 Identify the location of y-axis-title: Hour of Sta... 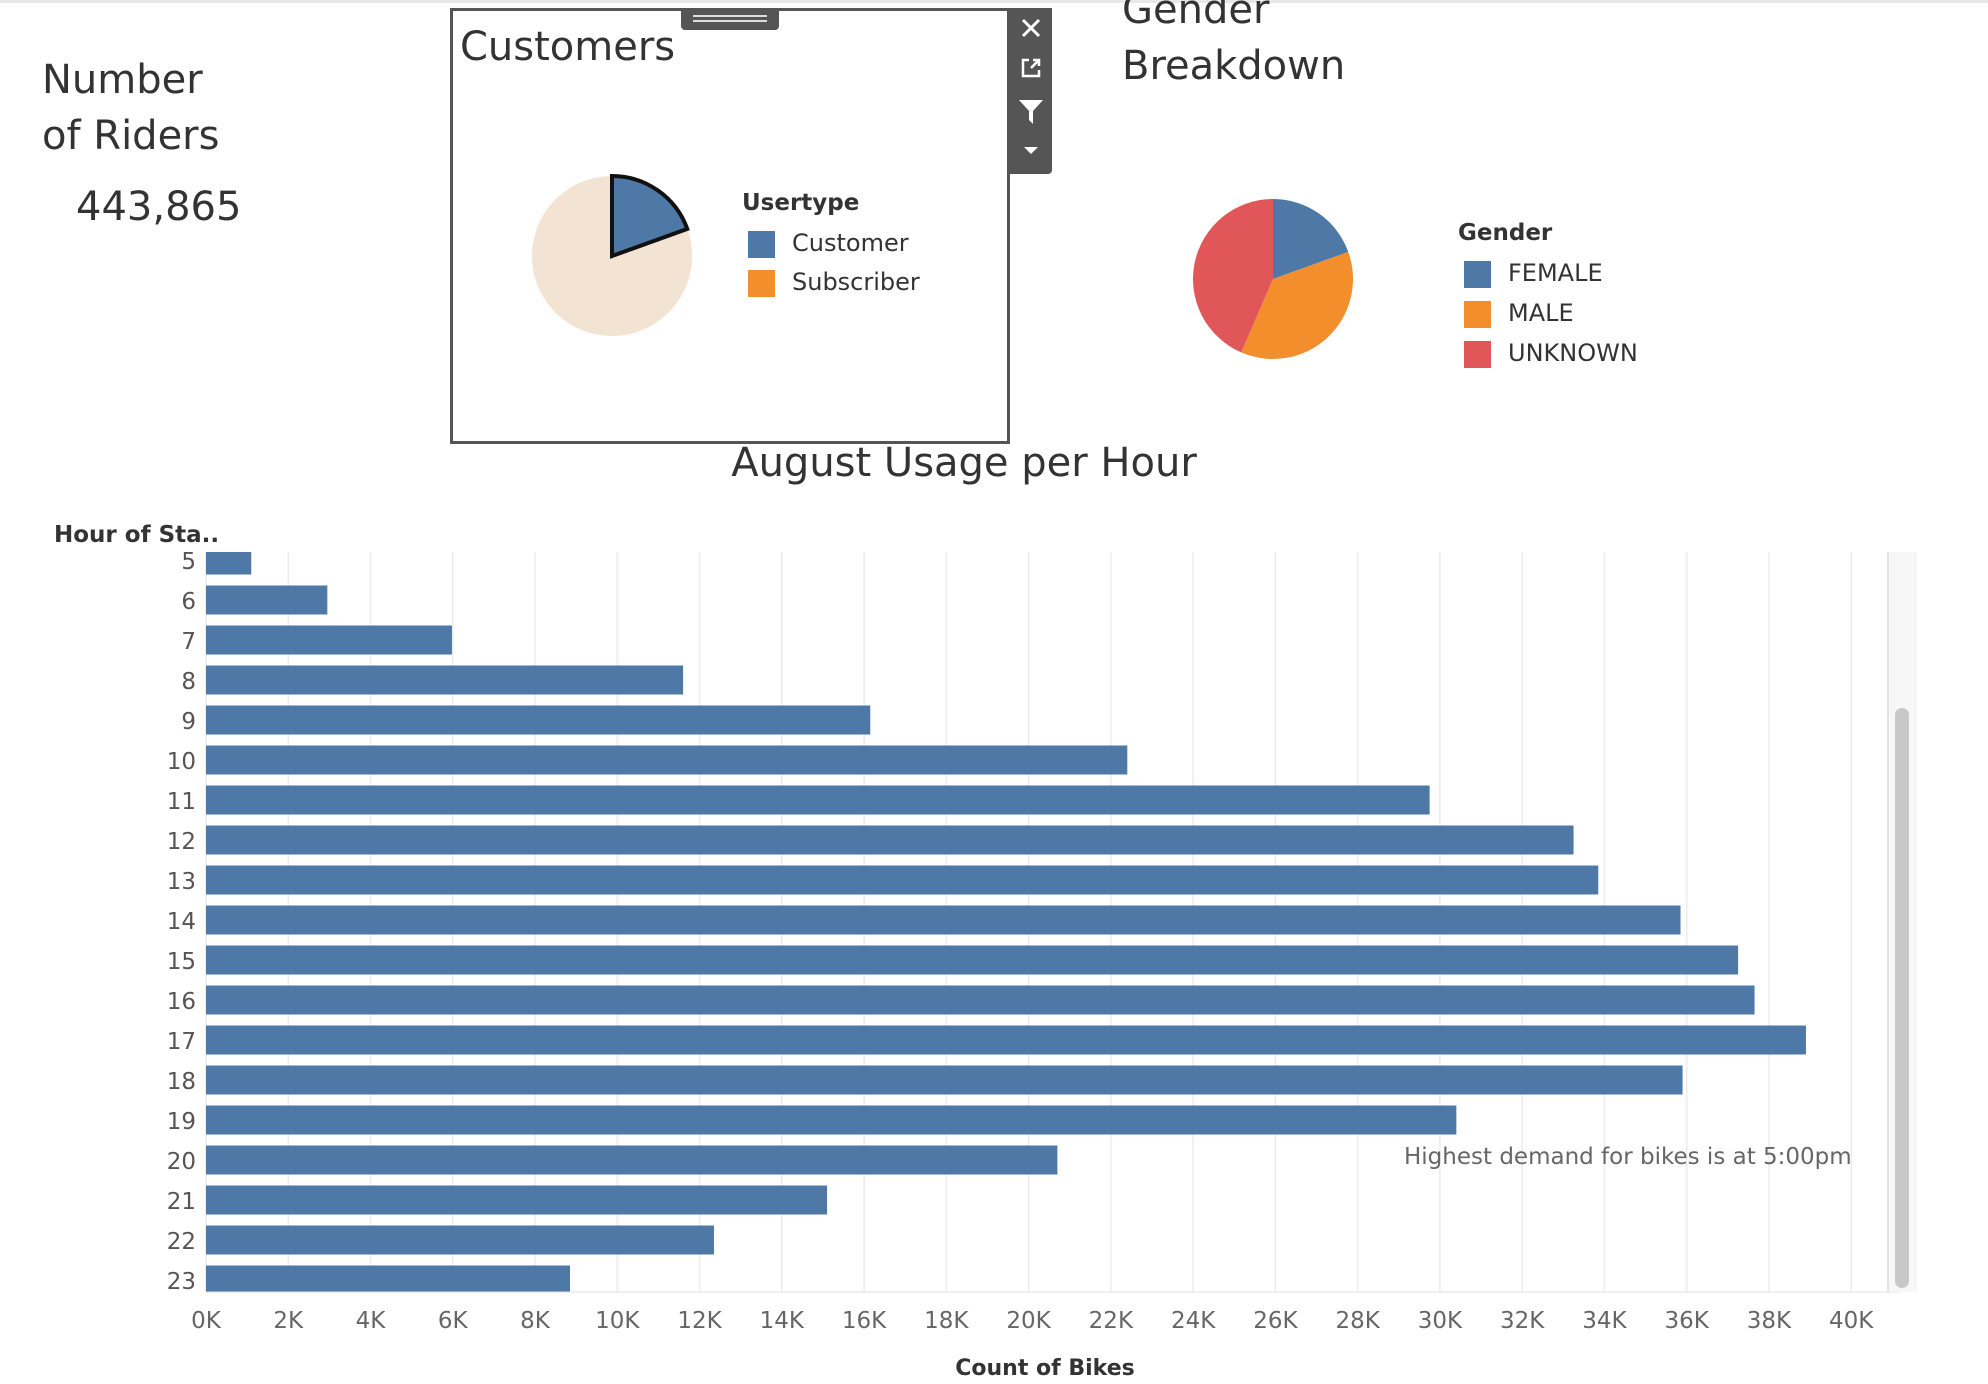
(137, 535).